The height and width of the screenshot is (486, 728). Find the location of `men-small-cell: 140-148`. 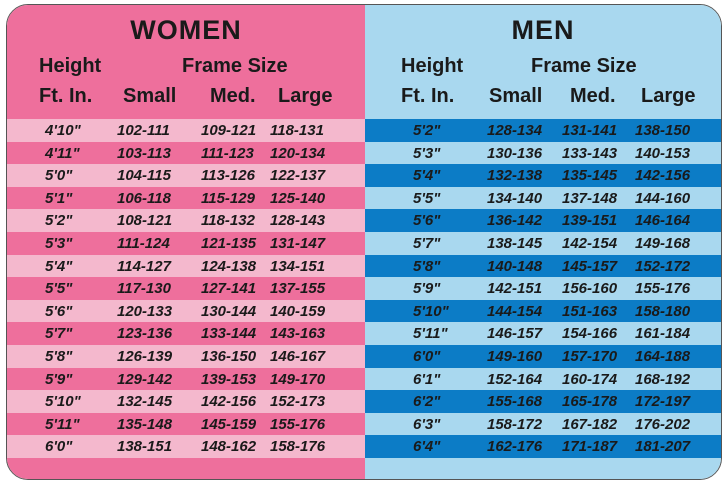

men-small-cell: 140-148 is located at coordinates (515, 266).